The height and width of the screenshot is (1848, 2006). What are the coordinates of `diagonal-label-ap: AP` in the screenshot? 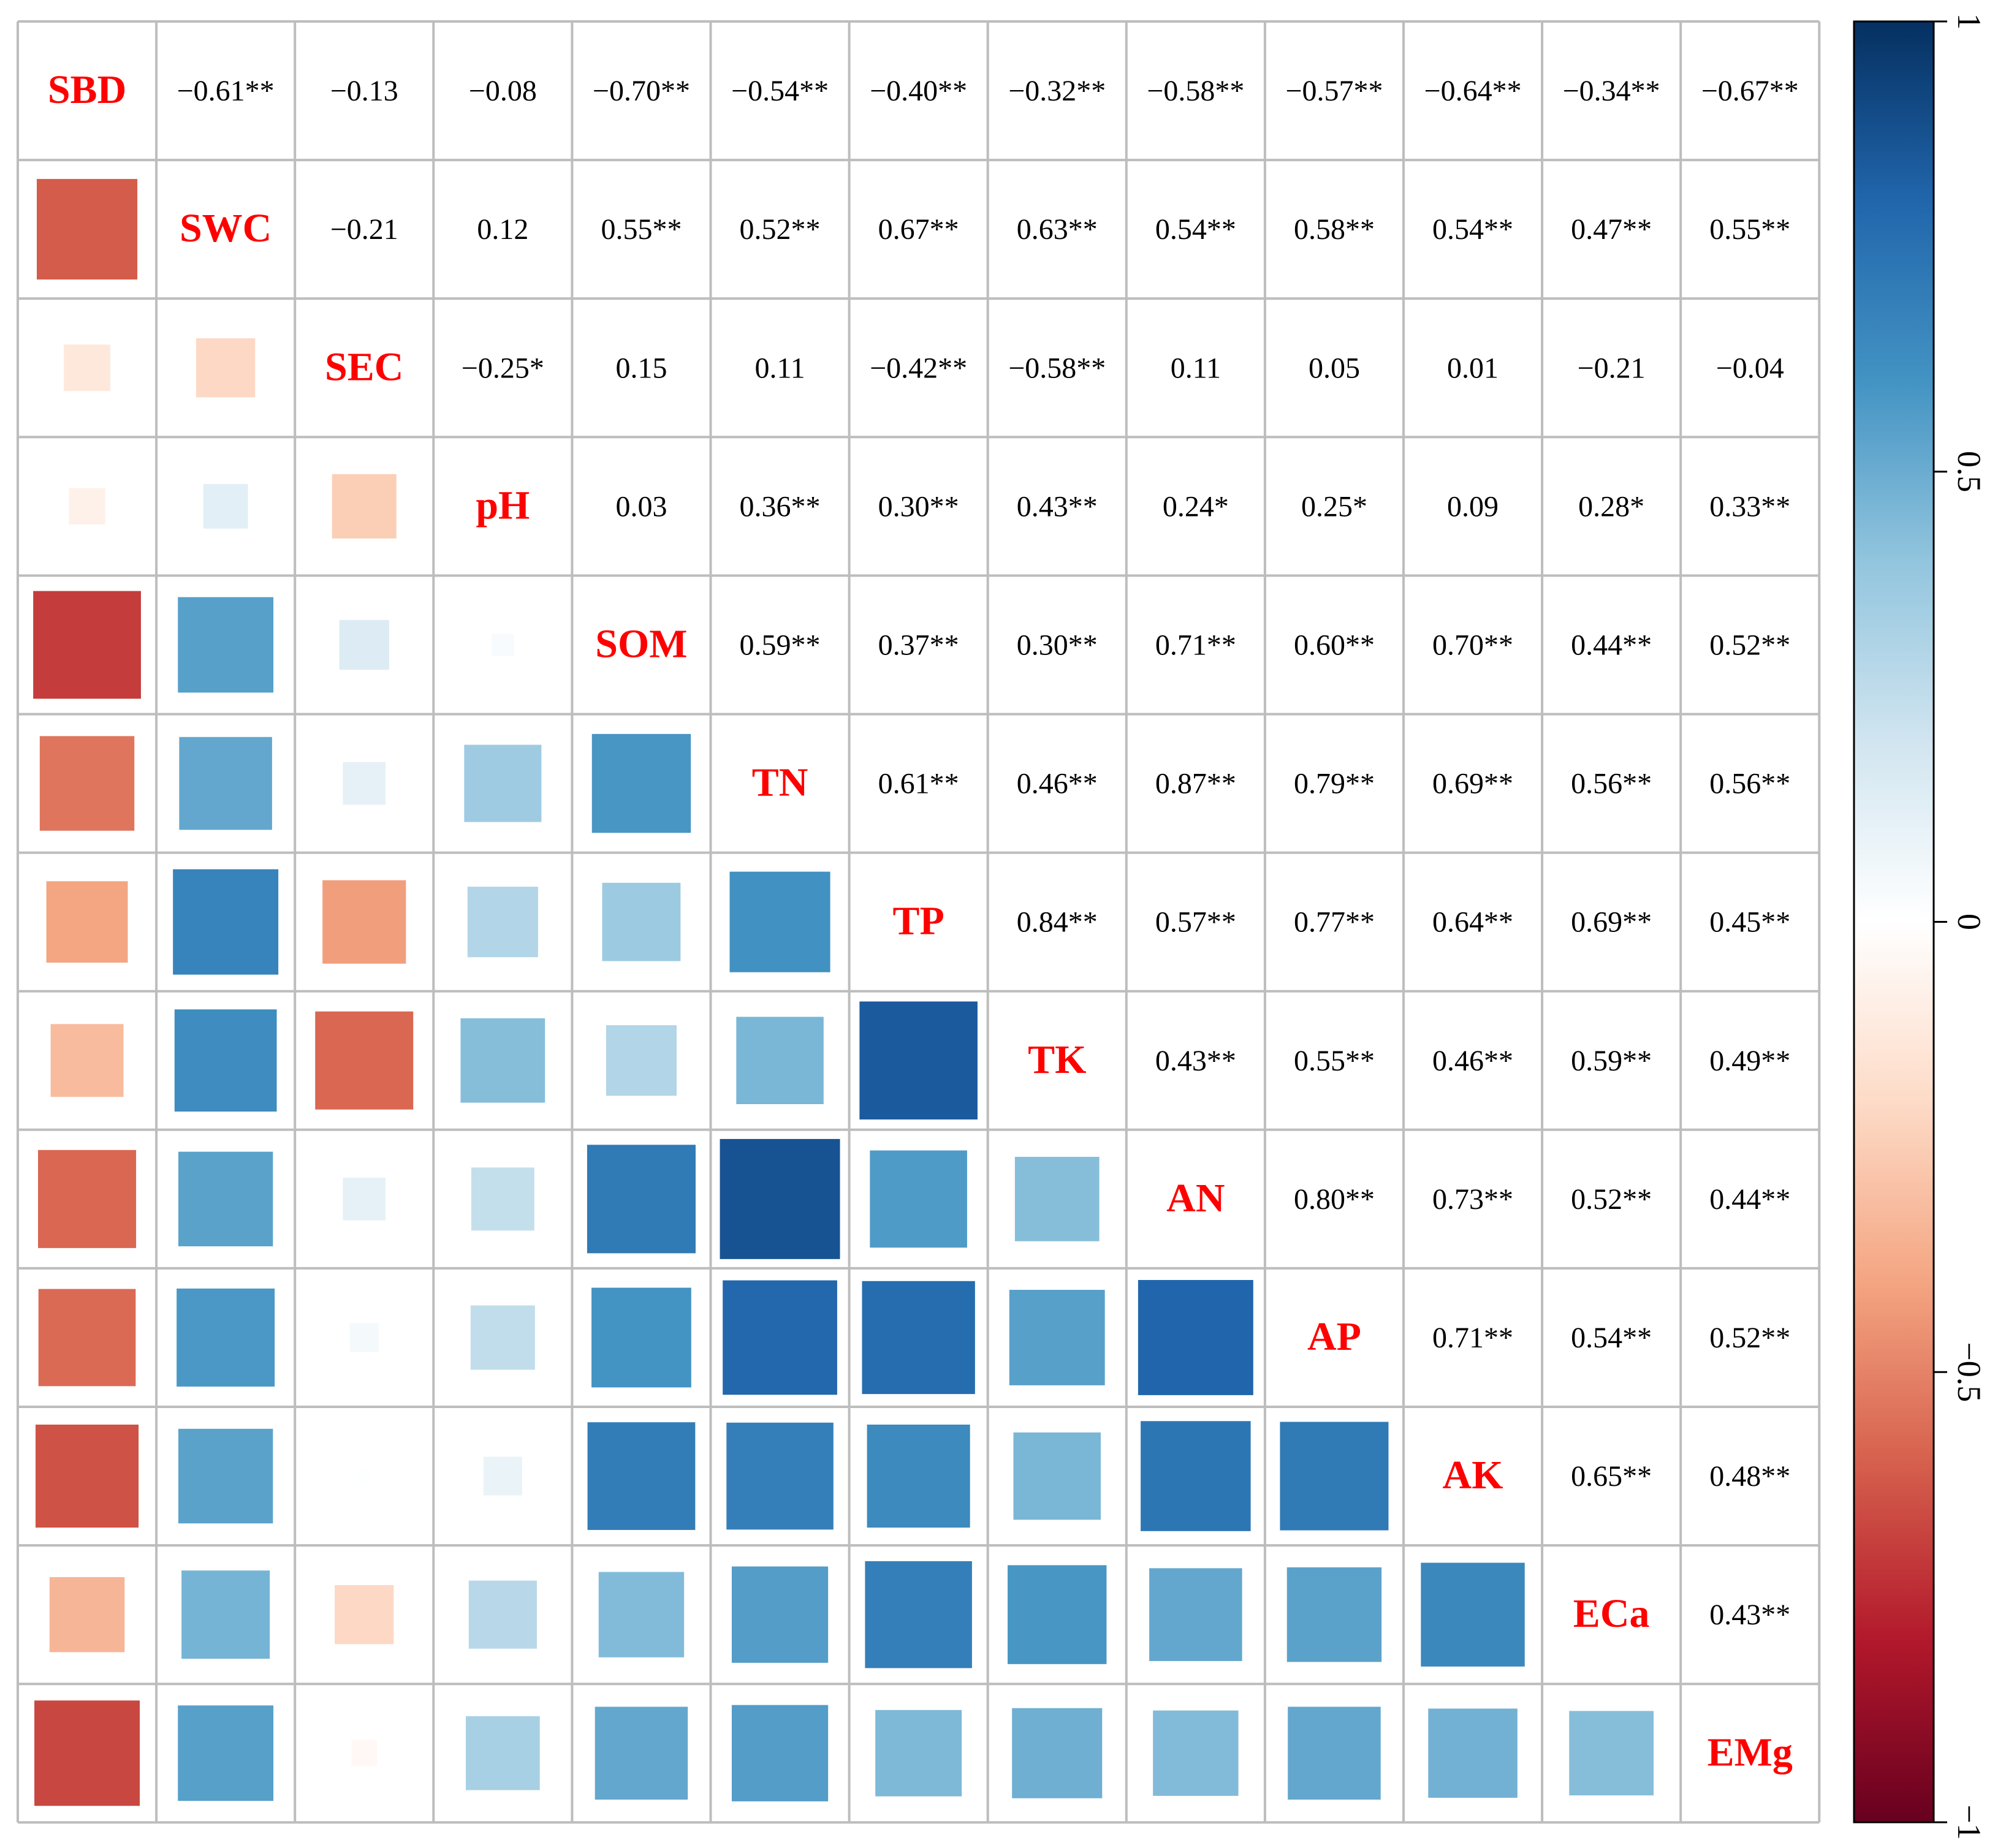 It's located at (1334, 1336).